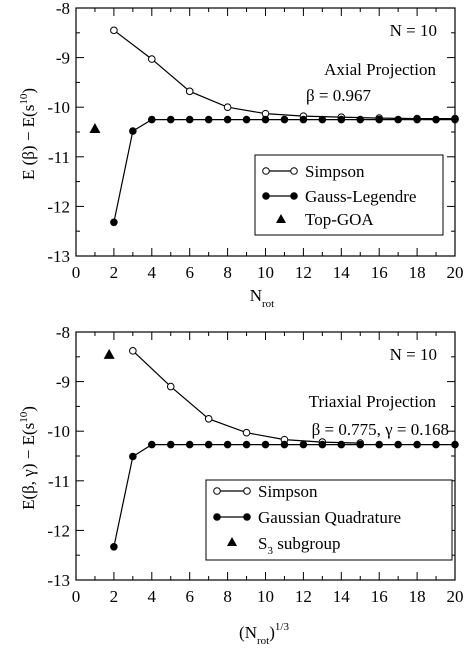 Image resolution: width=471 pixels, height=648 pixels. I want to click on x-tick-label: 8, so click(227, 272).